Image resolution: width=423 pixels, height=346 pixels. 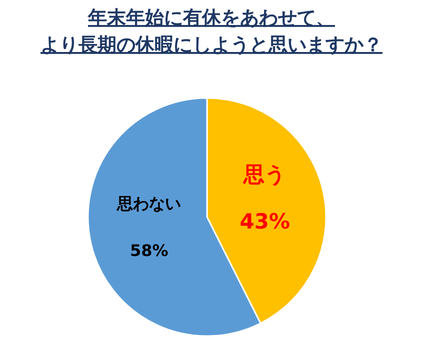 I want to click on data-label: 43%, so click(x=265, y=221).